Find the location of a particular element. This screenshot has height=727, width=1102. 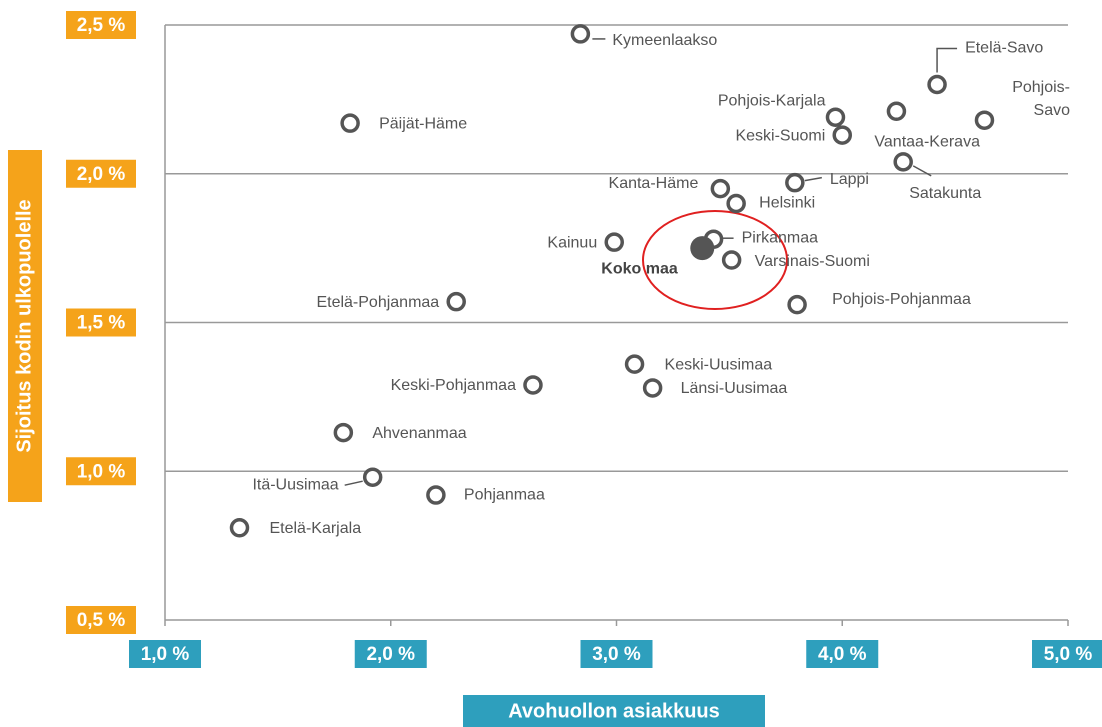

x-axis-title: Avohuollon asiakkuus is located at coordinates (614, 711).